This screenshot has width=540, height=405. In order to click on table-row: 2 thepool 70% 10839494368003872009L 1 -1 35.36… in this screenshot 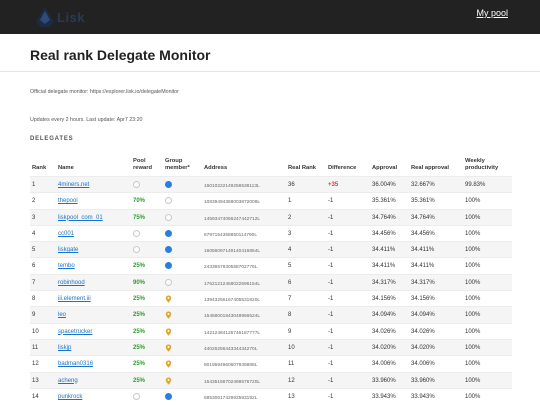, I will do `click(271, 200)`.